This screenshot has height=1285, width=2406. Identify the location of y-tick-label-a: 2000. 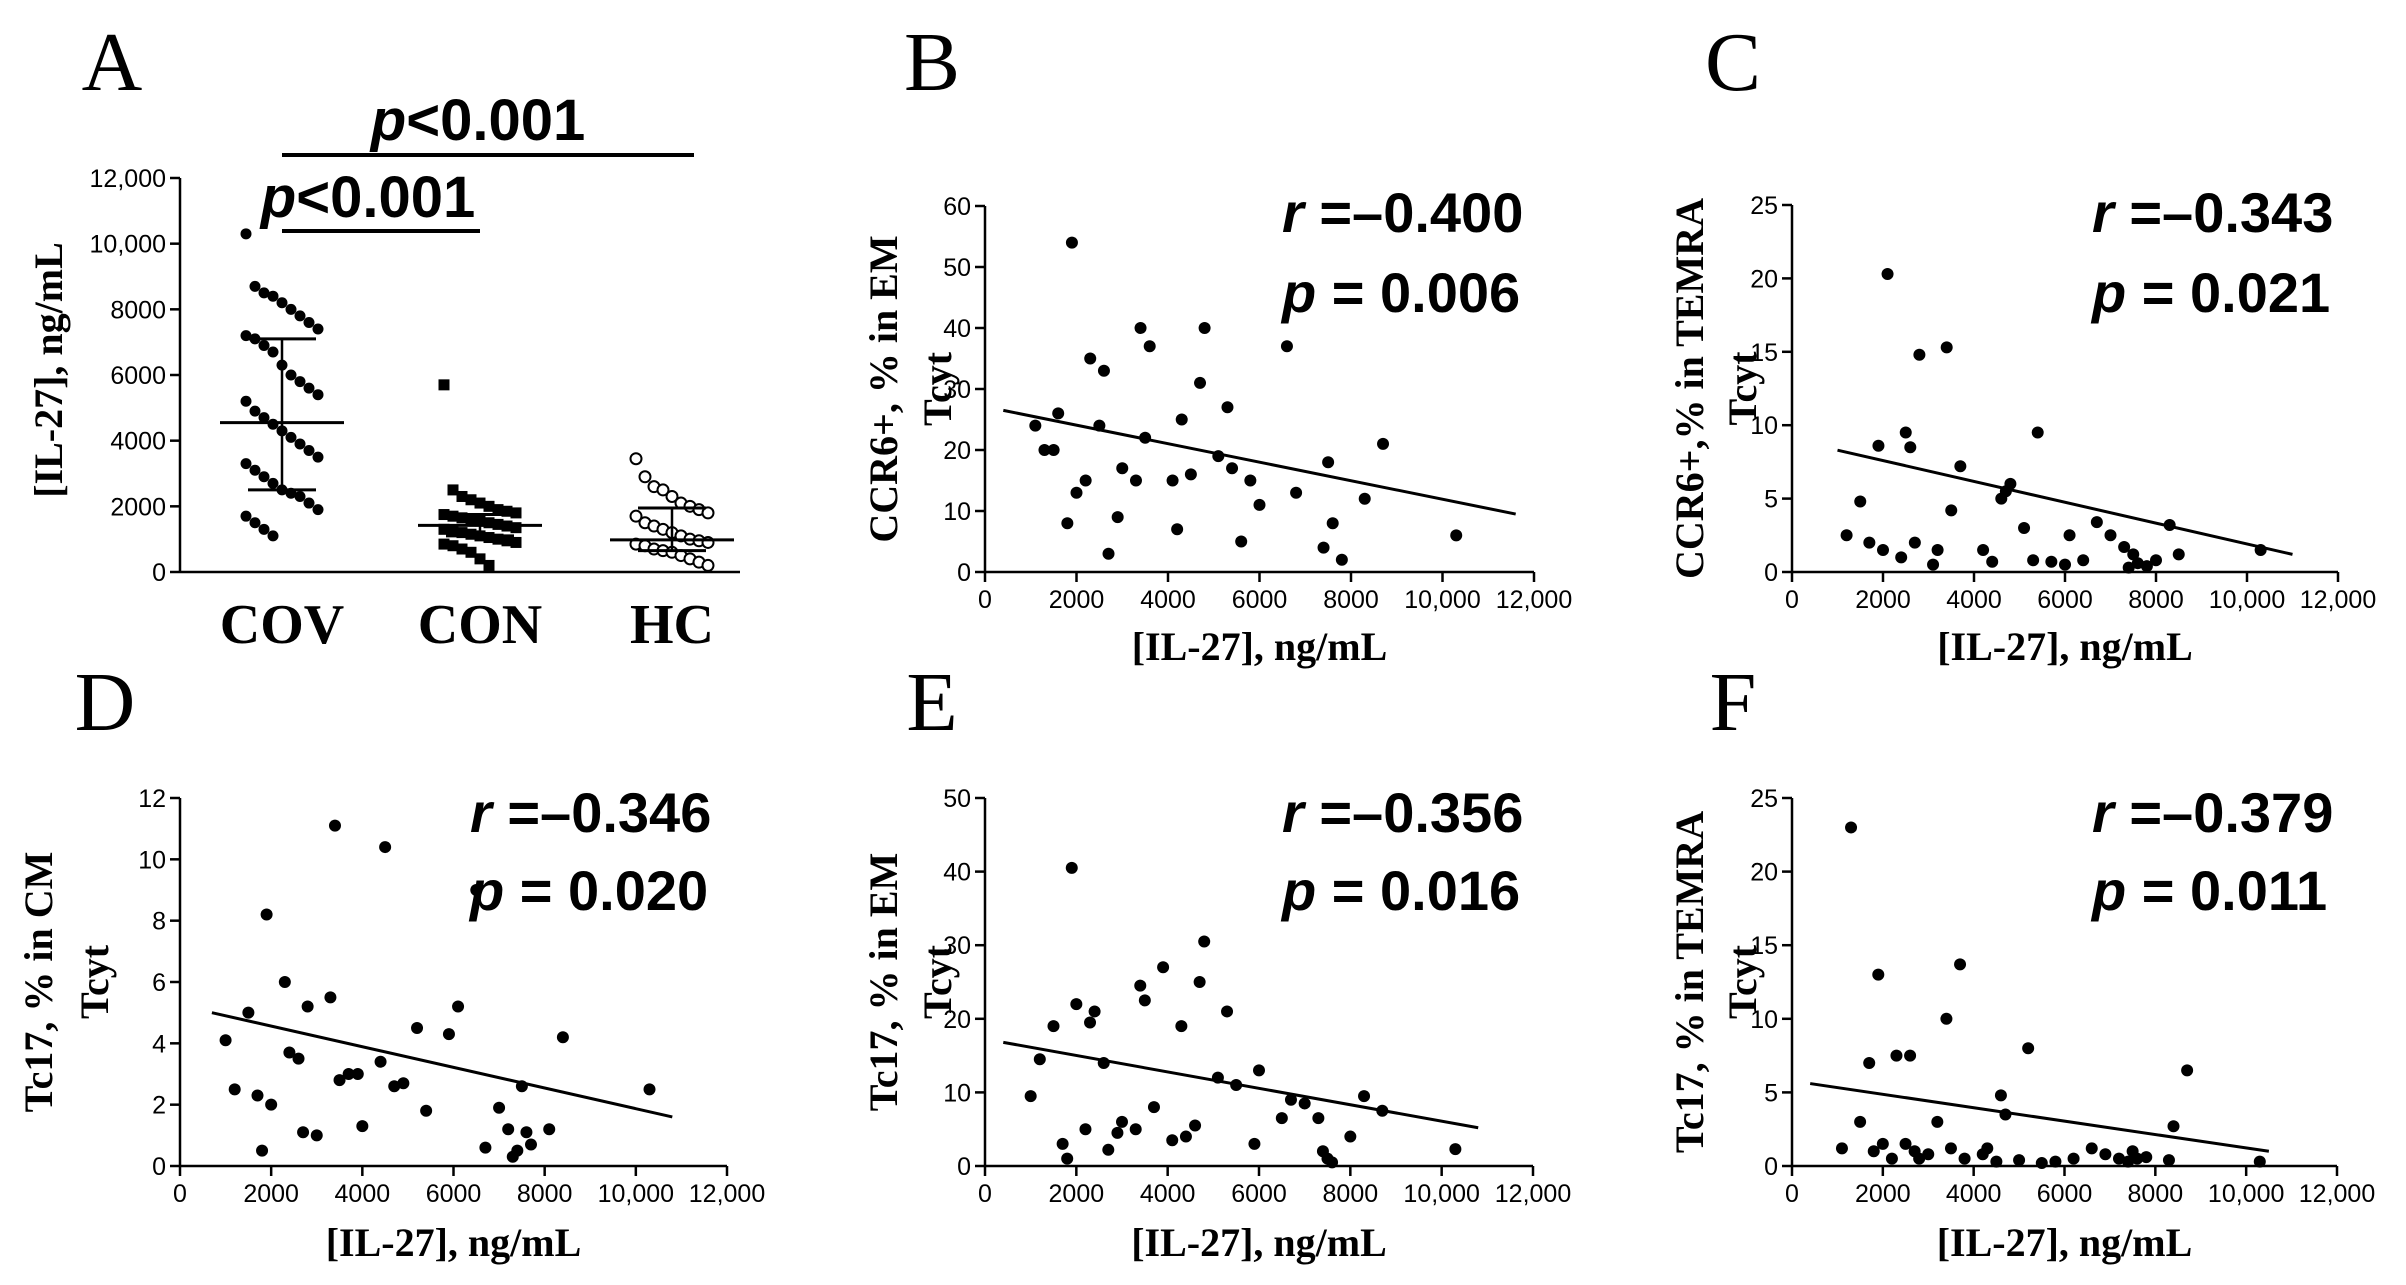
(138, 507).